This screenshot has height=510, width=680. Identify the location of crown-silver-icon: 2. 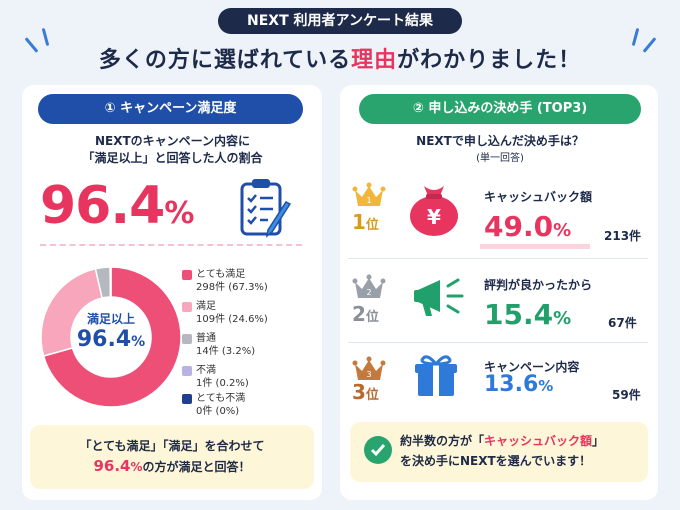
(369, 289).